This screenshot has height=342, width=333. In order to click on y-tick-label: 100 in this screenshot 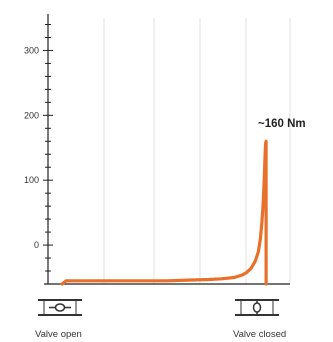, I will do `click(31, 180)`.